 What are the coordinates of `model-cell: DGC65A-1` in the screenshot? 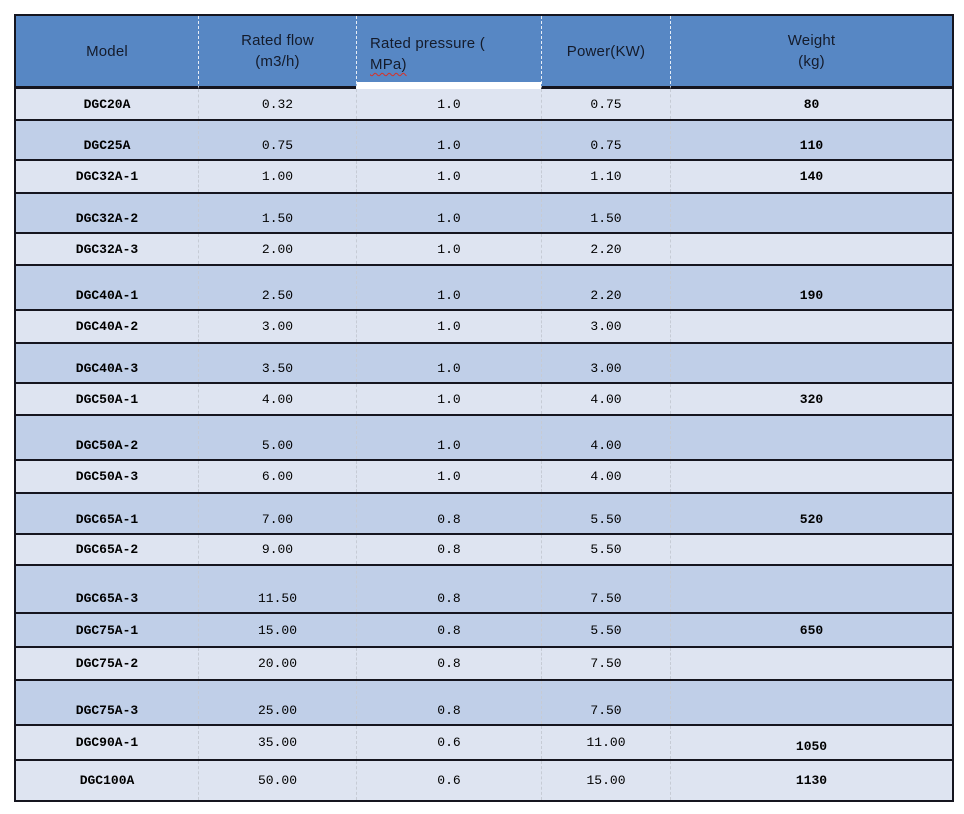 It's located at (107, 519).